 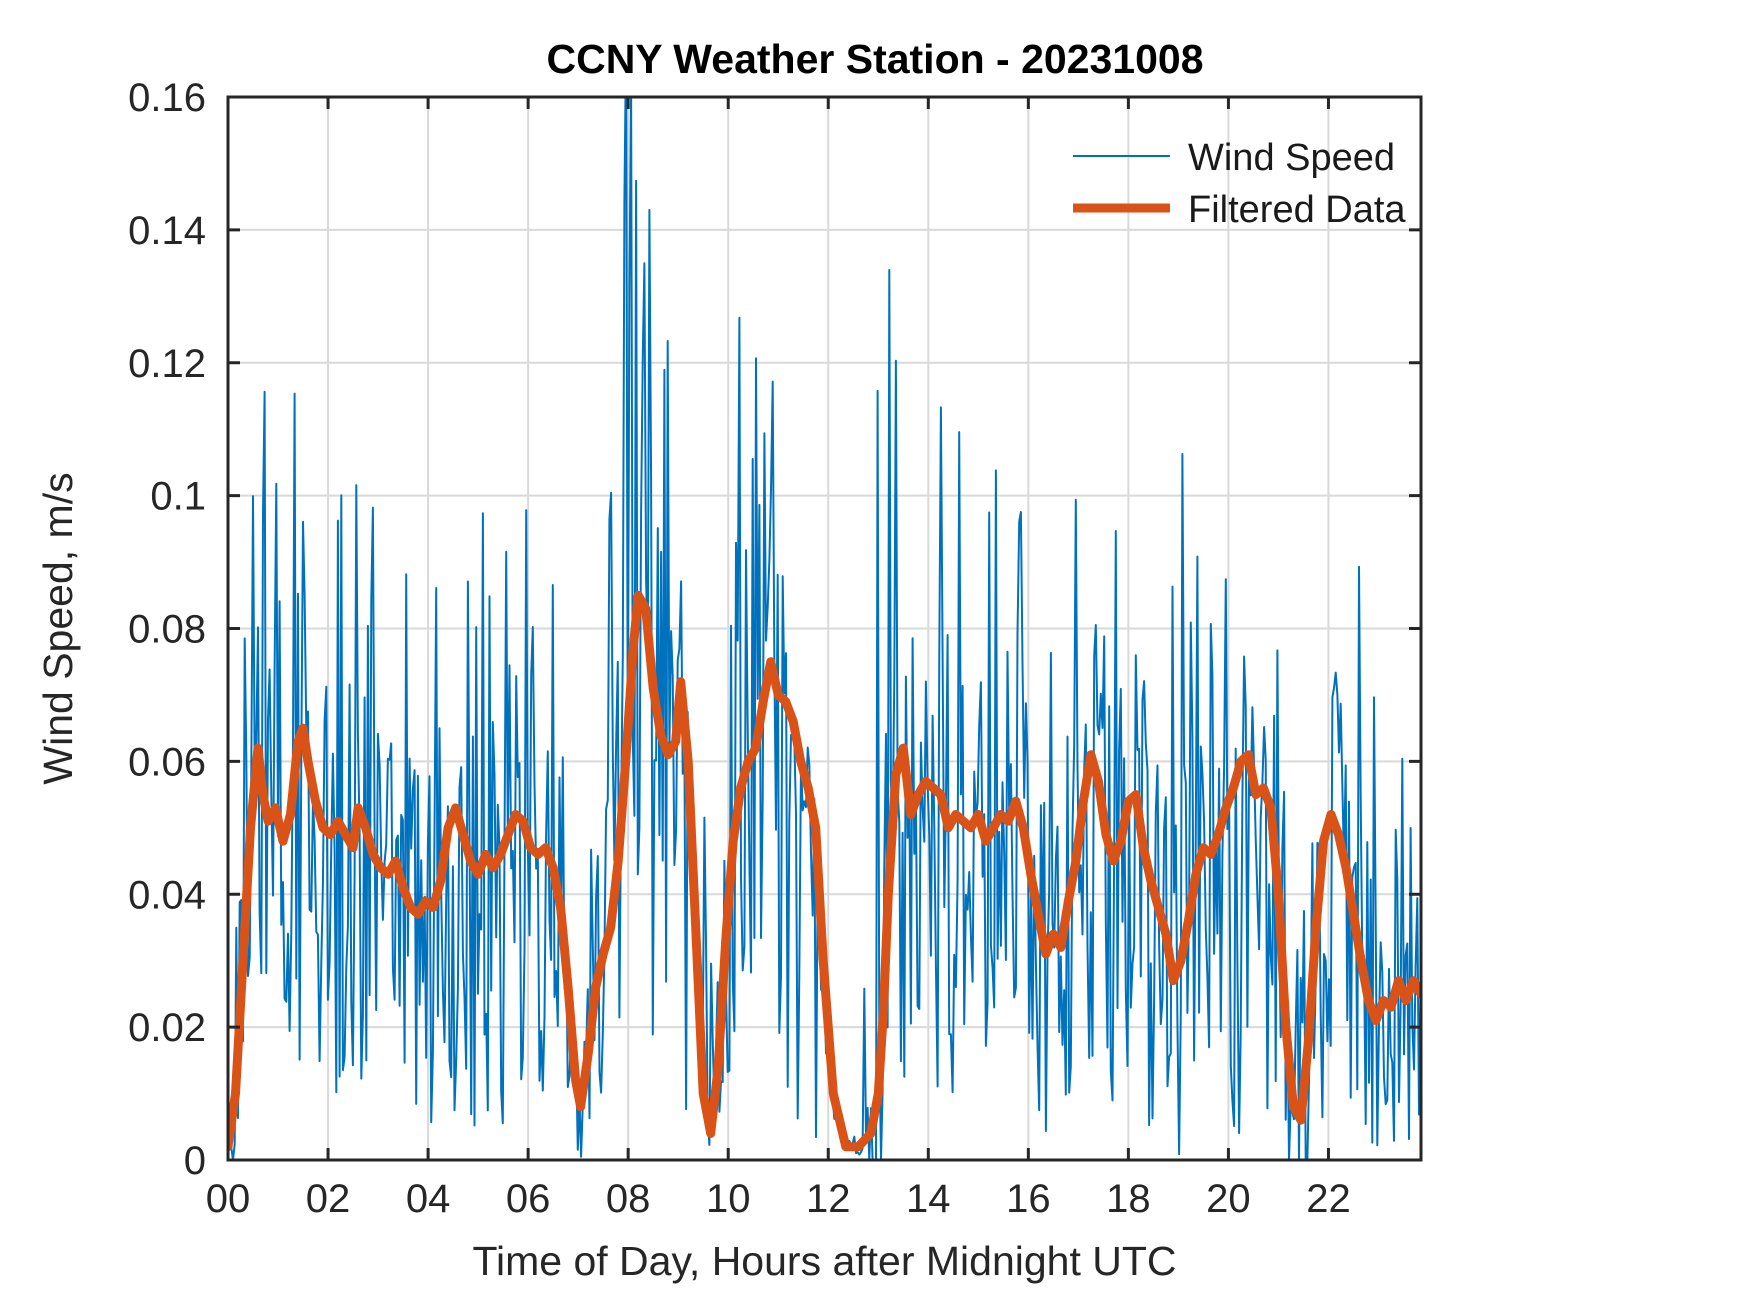 What do you see at coordinates (1228, 1199) in the screenshot?
I see `x-tick-label: 20` at bounding box center [1228, 1199].